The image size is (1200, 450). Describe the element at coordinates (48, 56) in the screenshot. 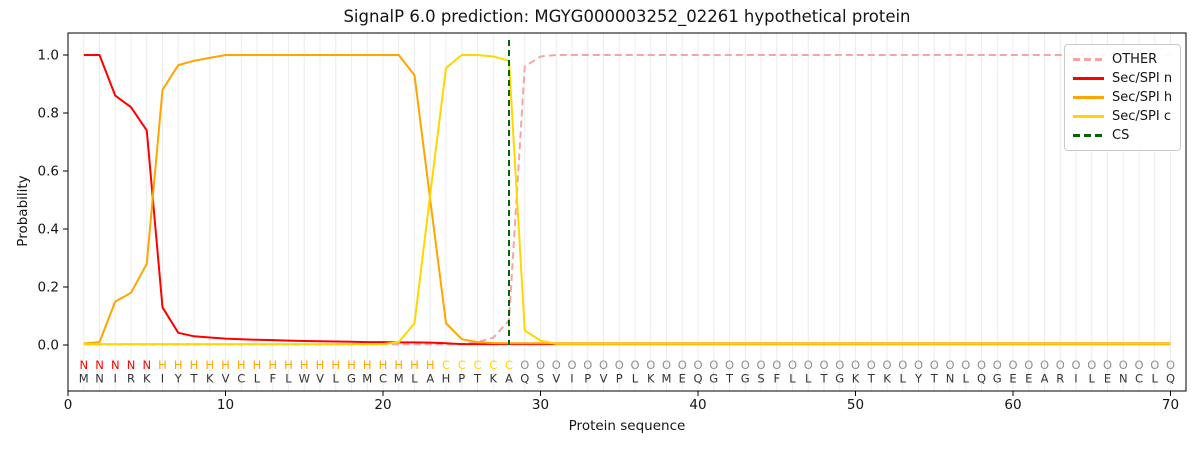

I see `svg-text: 1.0` at that location.